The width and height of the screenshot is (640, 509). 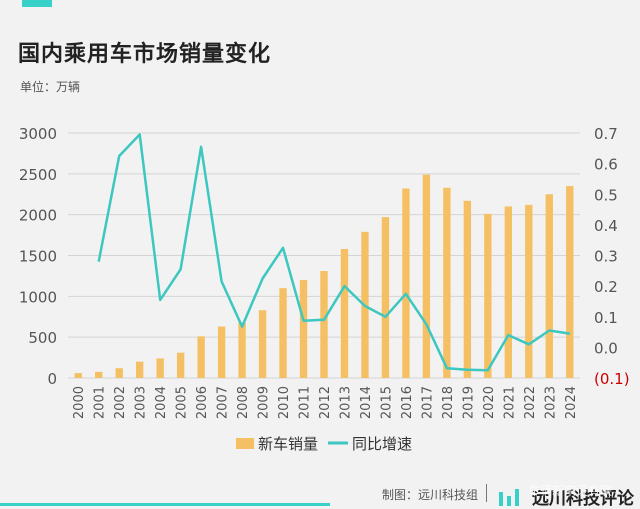 I want to click on x-tick-label: 2009, so click(x=264, y=402).